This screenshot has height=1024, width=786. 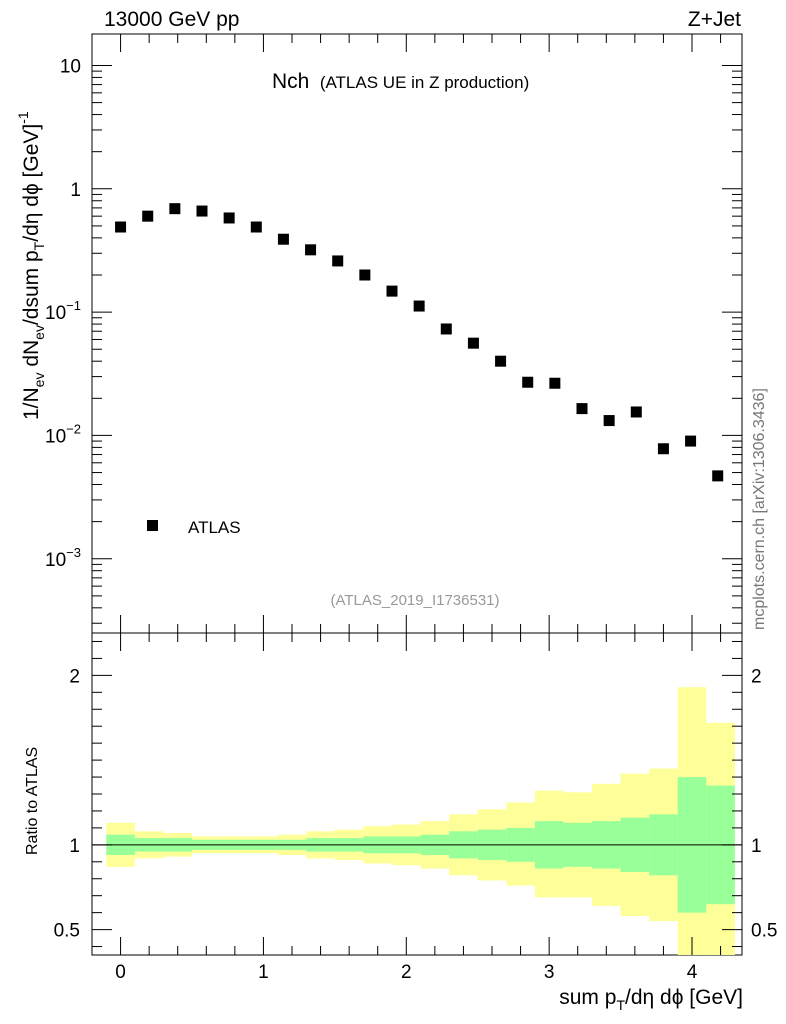 I want to click on ratio-y-tick-label-right: 2, so click(x=756, y=676).